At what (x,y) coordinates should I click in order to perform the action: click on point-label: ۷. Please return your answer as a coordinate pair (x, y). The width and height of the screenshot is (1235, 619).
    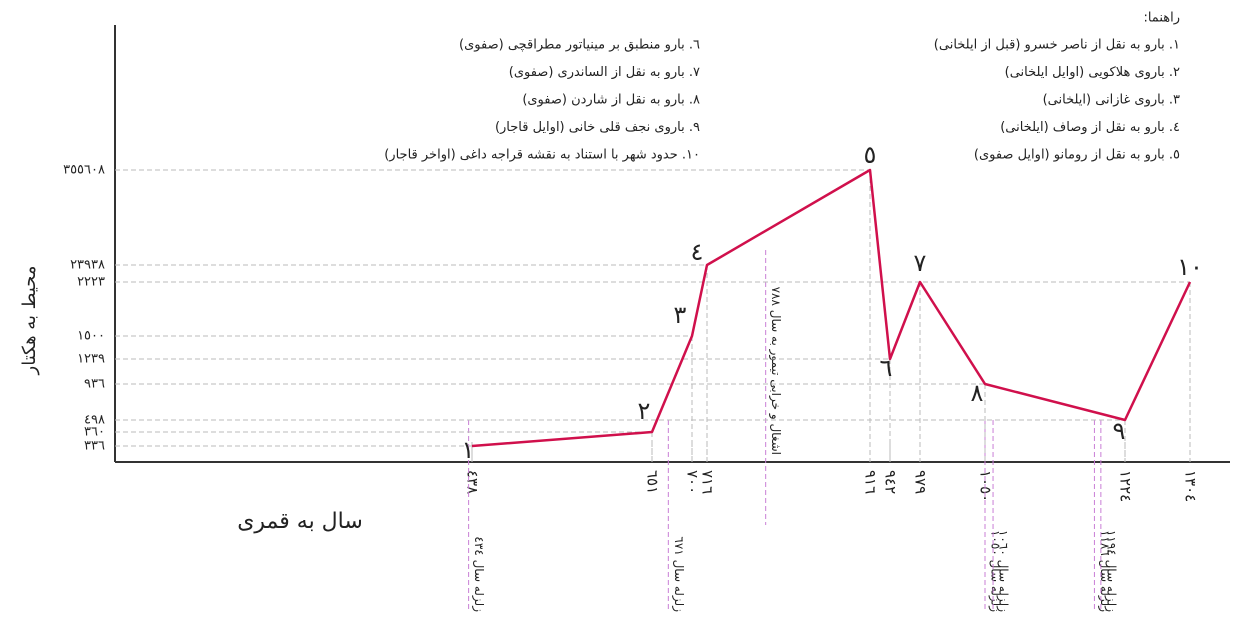
    Looking at the image, I should click on (920, 263).